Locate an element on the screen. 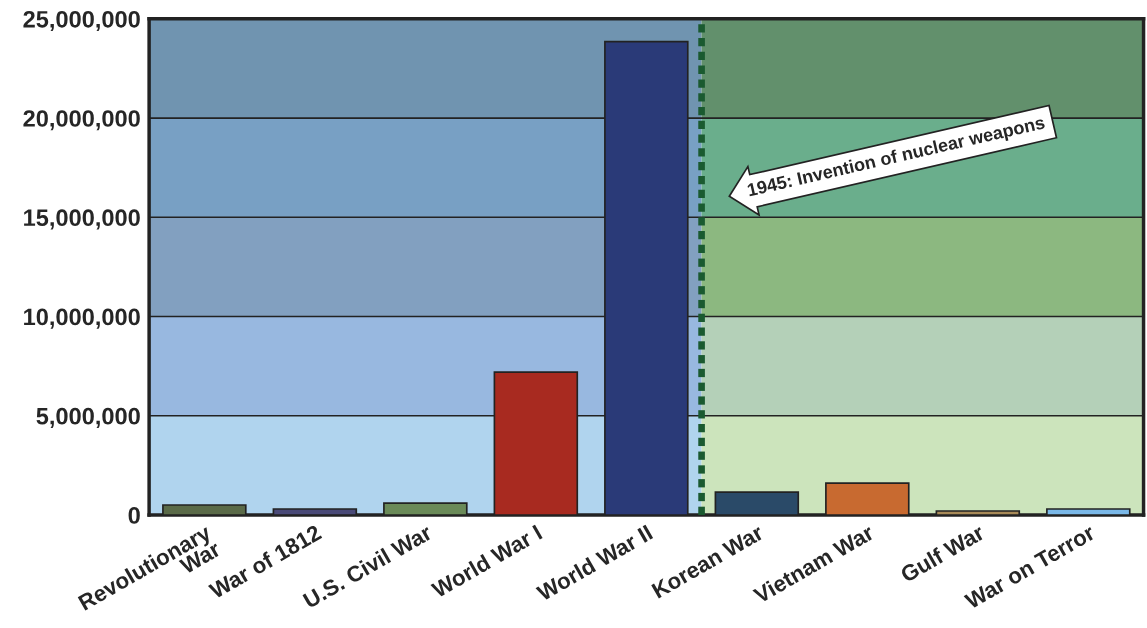  y-tick-label: 20,000,000 is located at coordinates (81, 120).